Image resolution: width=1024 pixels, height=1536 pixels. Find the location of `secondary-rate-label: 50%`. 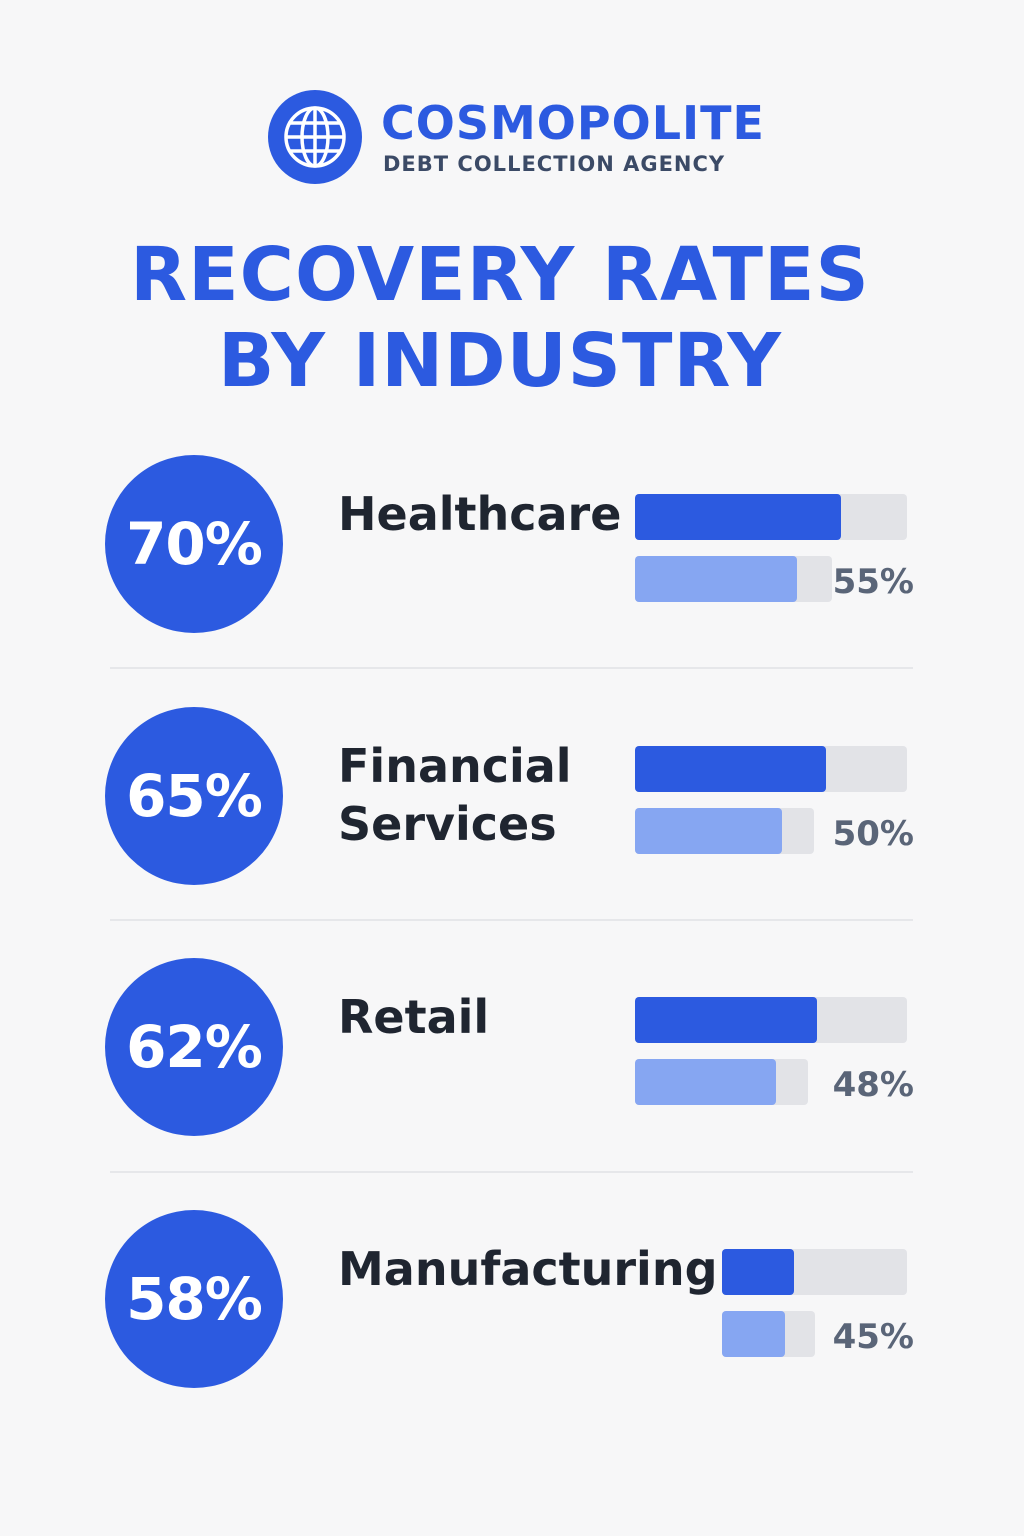

secondary-rate-label: 50% is located at coordinates (873, 834).